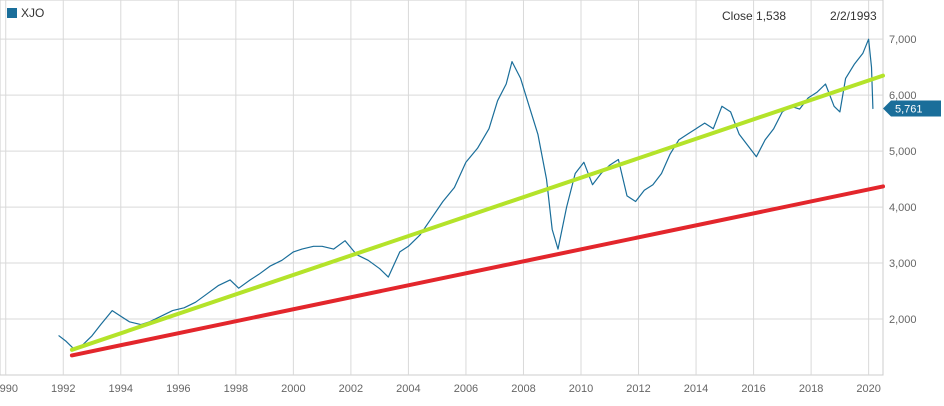 This screenshot has width=944, height=406. I want to click on close-value: Close 1,538, so click(754, 16).